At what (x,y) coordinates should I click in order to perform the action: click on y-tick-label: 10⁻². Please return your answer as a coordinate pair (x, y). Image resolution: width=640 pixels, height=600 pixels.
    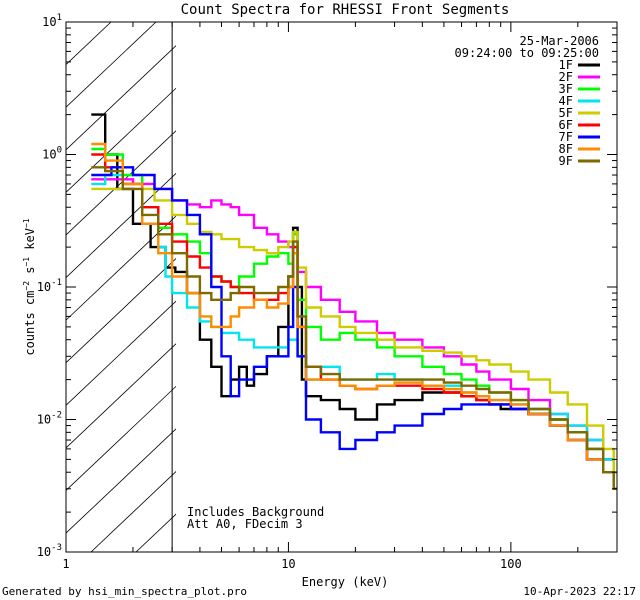
    Looking at the image, I should click on (49, 419).